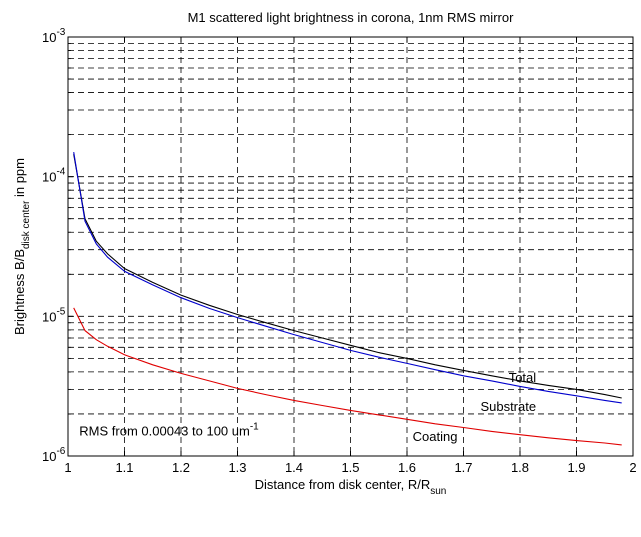  Describe the element at coordinates (26, 224) in the screenshot. I see `y-axis-label-subscript: disk center` at that location.